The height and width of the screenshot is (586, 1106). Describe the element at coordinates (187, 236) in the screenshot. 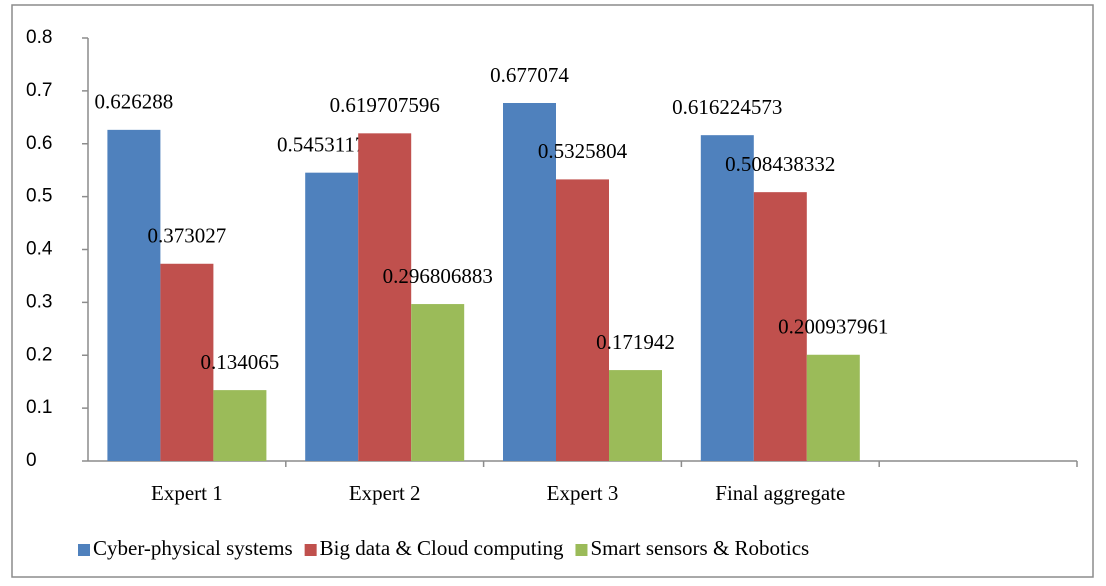

I see `data-label: 0.373027` at that location.